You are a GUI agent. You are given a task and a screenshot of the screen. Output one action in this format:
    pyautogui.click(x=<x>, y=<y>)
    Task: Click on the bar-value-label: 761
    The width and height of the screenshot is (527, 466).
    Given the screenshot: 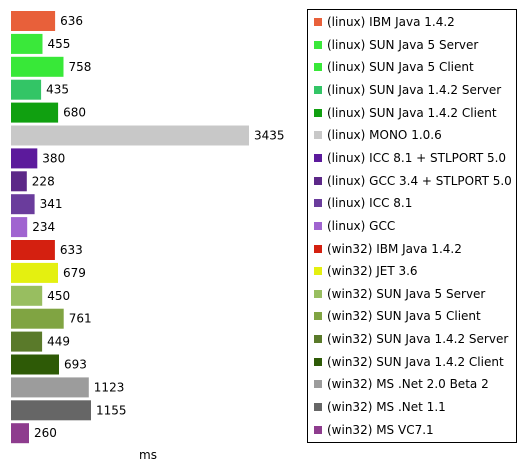 What is the action you would take?
    pyautogui.click(x=80, y=319)
    